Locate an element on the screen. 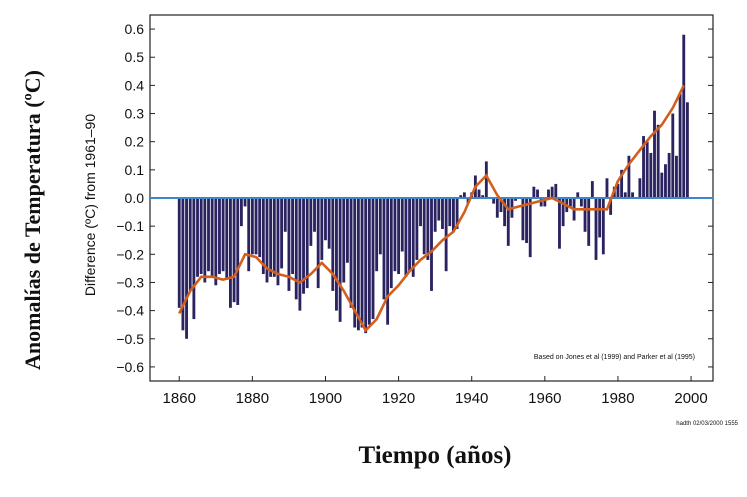 The image size is (747, 497). x-tick-label: 1980 is located at coordinates (617, 398).